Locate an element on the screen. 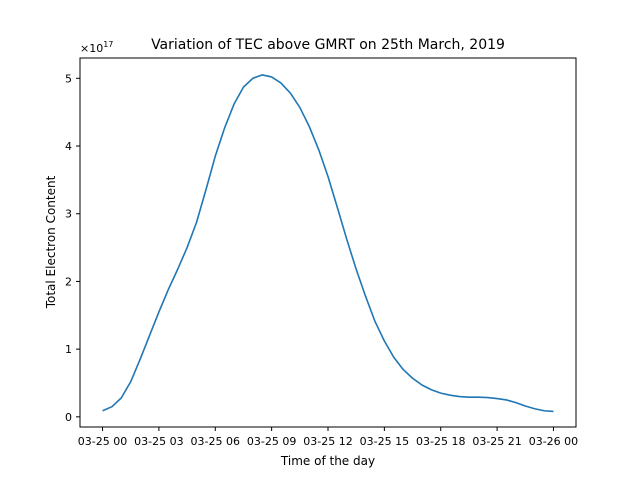  y-tick-label: 1 is located at coordinates (68, 349).